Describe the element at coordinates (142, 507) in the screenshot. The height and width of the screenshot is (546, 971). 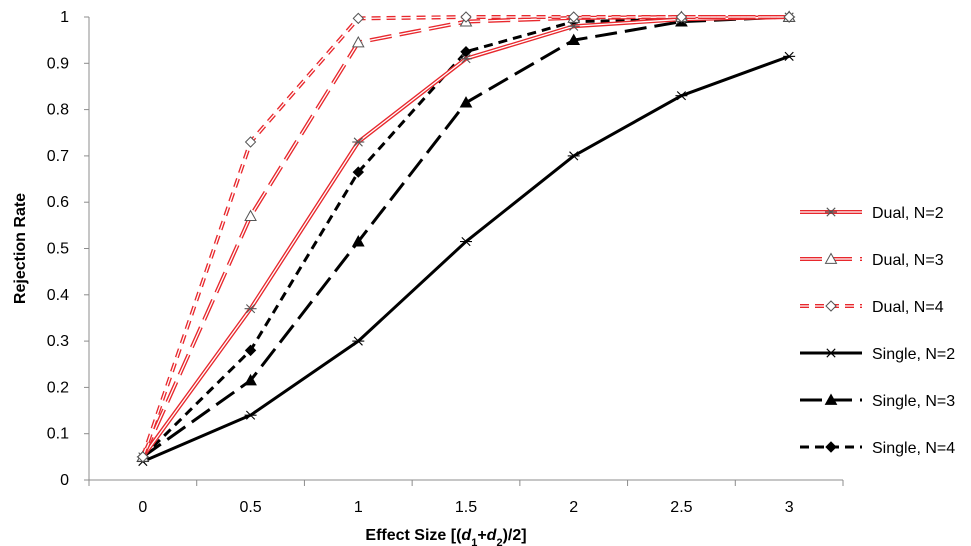
I see `x-tick-label: 0` at that location.